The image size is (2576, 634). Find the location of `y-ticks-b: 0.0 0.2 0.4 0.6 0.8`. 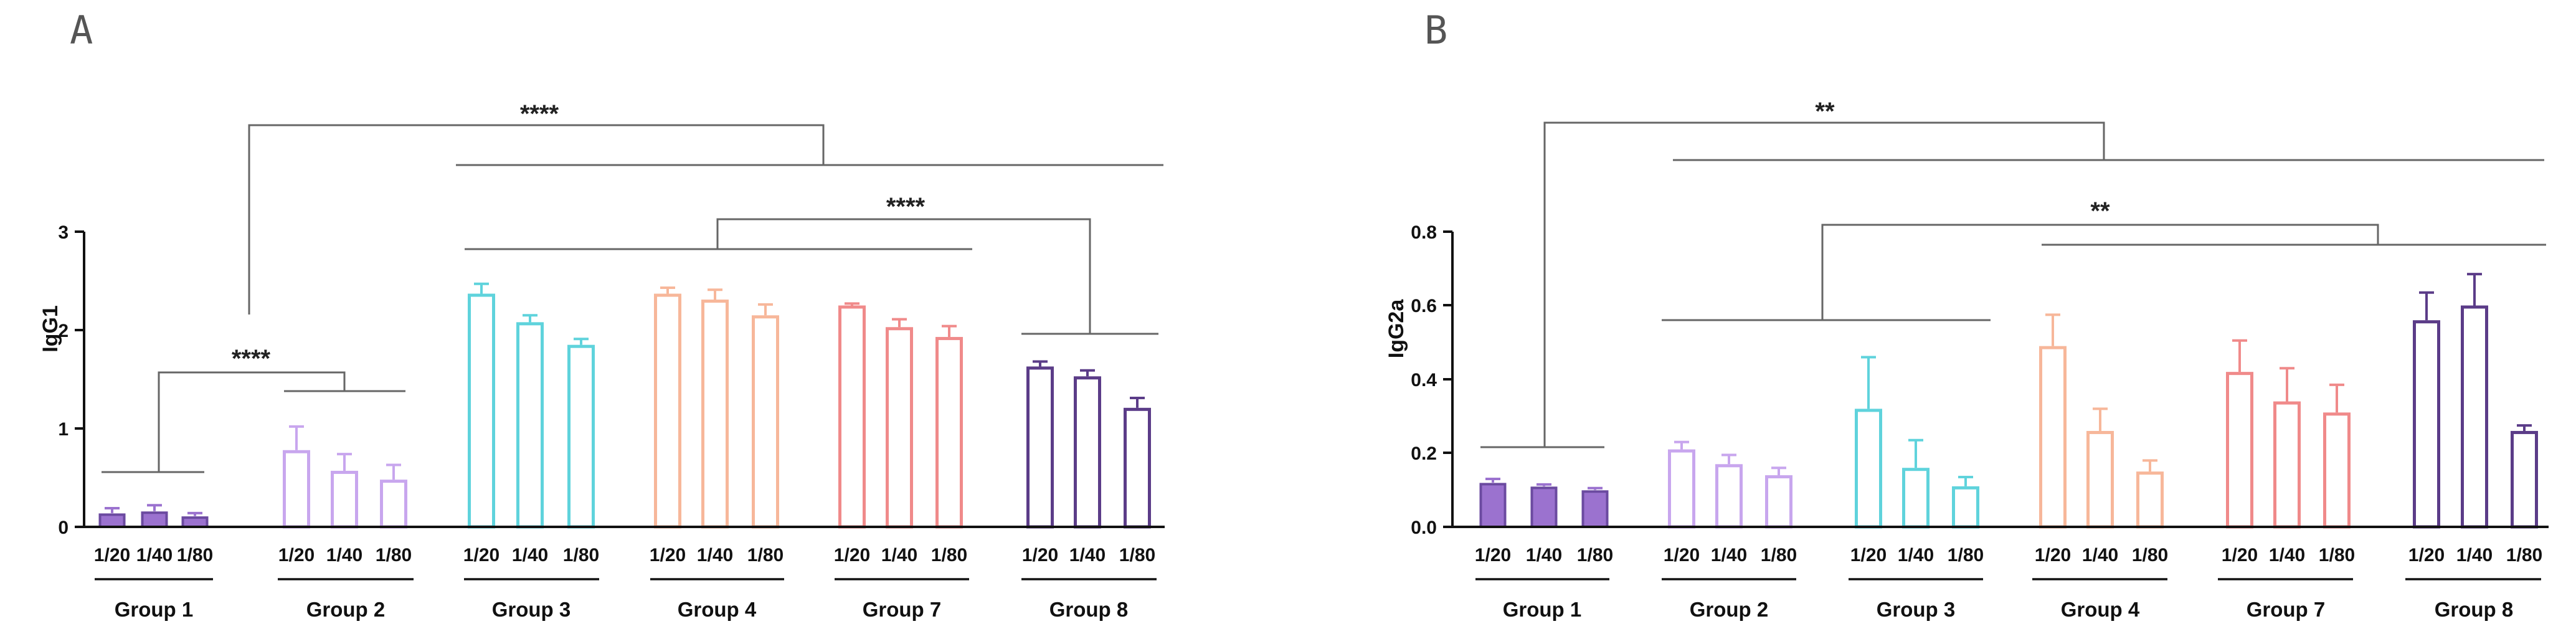

y-ticks-b: 0.0 0.2 0.4 0.6 0.8 is located at coordinates (1431, 380).